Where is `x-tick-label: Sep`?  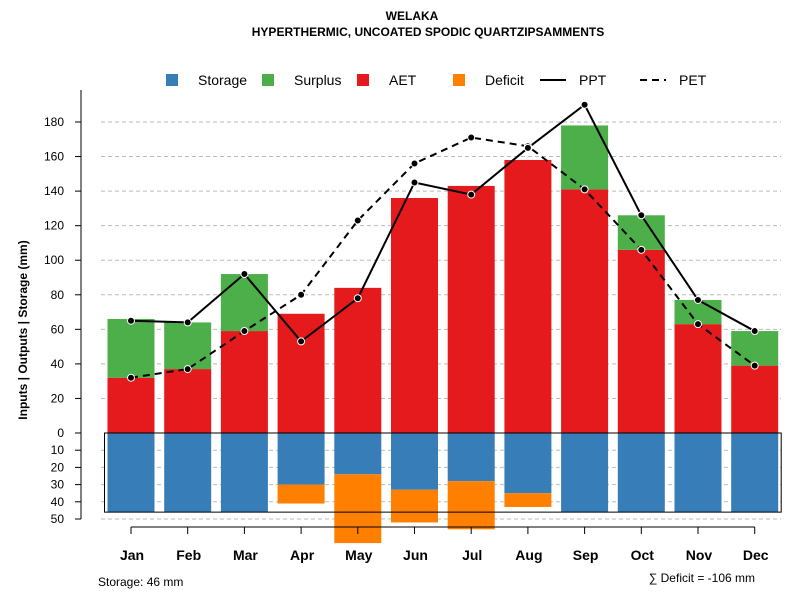
x-tick-label: Sep is located at coordinates (586, 555).